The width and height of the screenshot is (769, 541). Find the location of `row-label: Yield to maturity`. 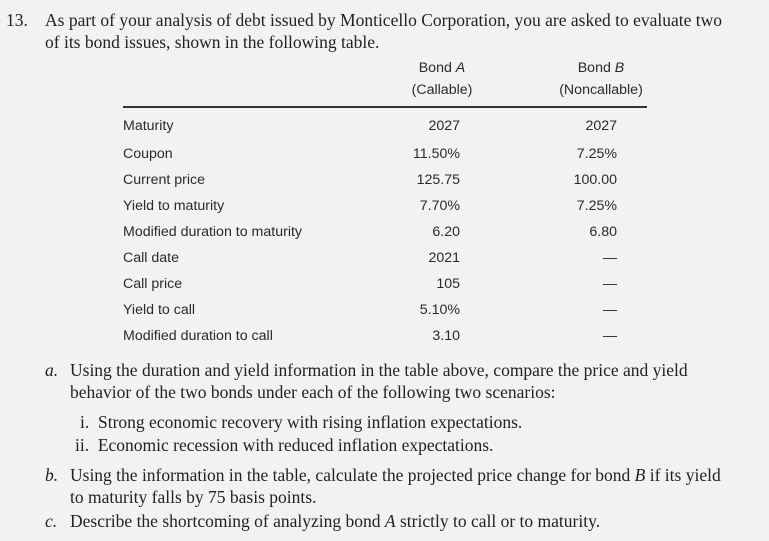

row-label: Yield to maturity is located at coordinates (174, 206).